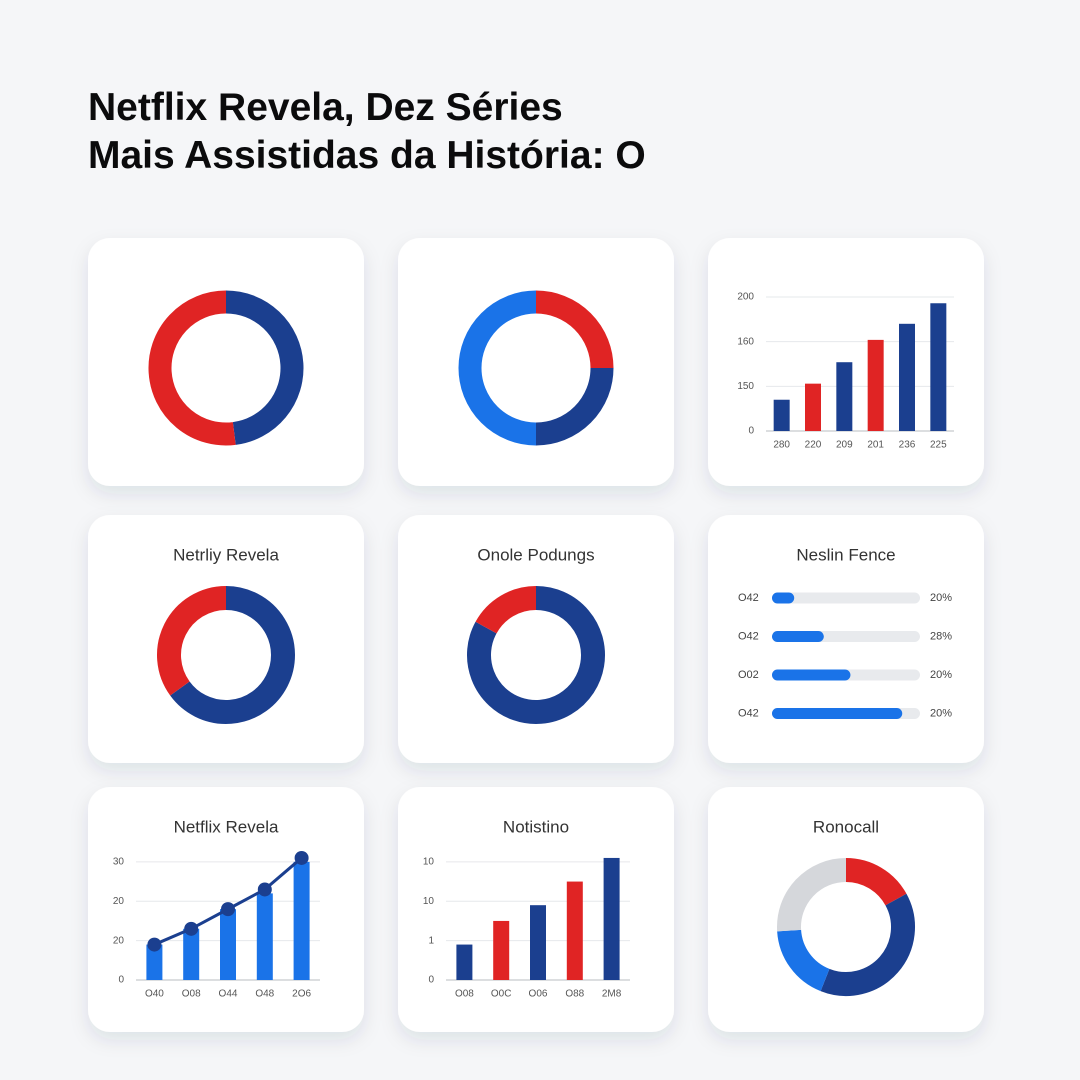 The image size is (1080, 1080). I want to click on chart-title: Netrliy Revela, so click(226, 554).